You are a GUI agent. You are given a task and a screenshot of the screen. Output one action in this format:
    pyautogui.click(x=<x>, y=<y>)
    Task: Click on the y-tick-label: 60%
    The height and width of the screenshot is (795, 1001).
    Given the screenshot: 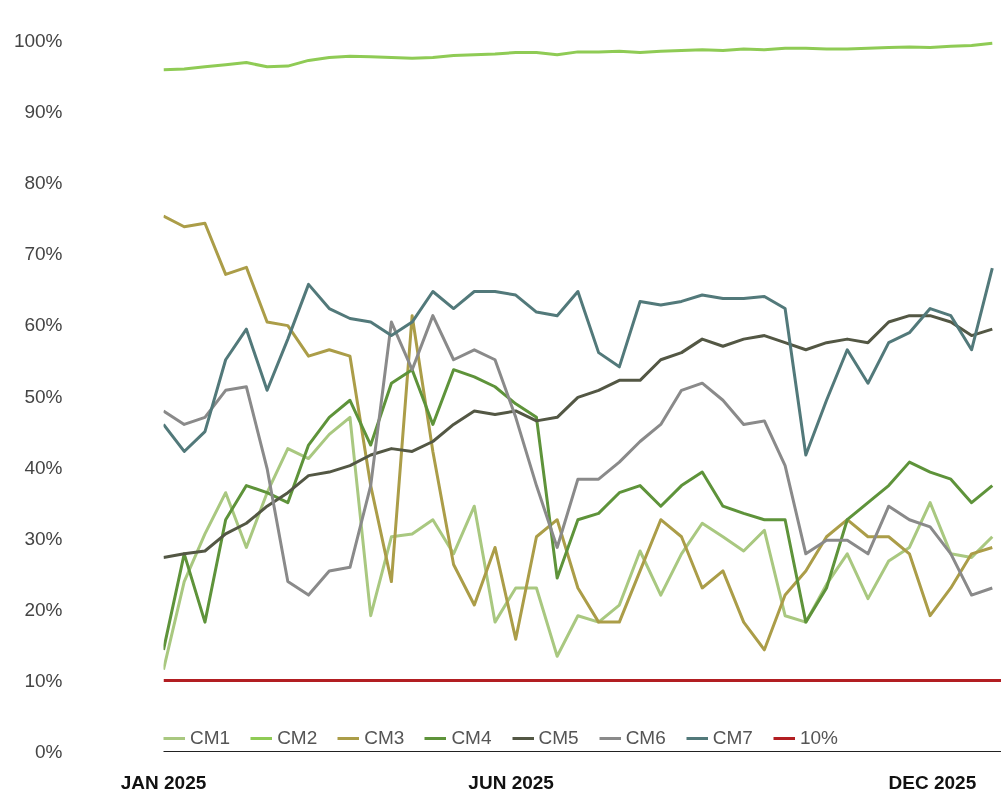 What is the action you would take?
    pyautogui.click(x=43, y=325)
    